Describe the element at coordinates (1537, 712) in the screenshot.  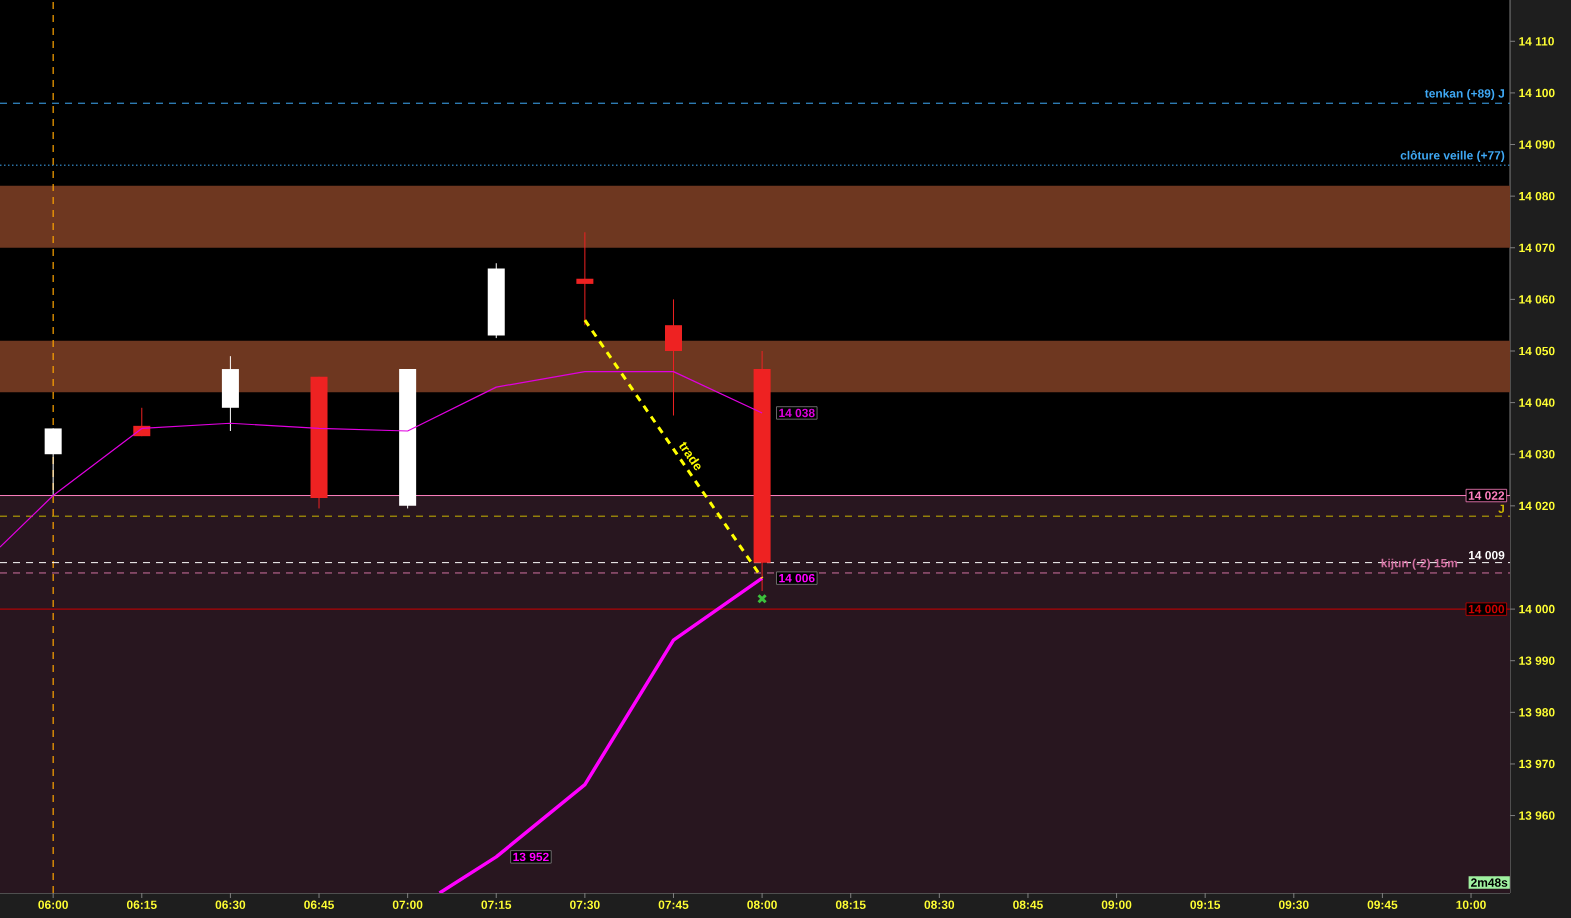
I see `y-tick-label: 13 980` at that location.